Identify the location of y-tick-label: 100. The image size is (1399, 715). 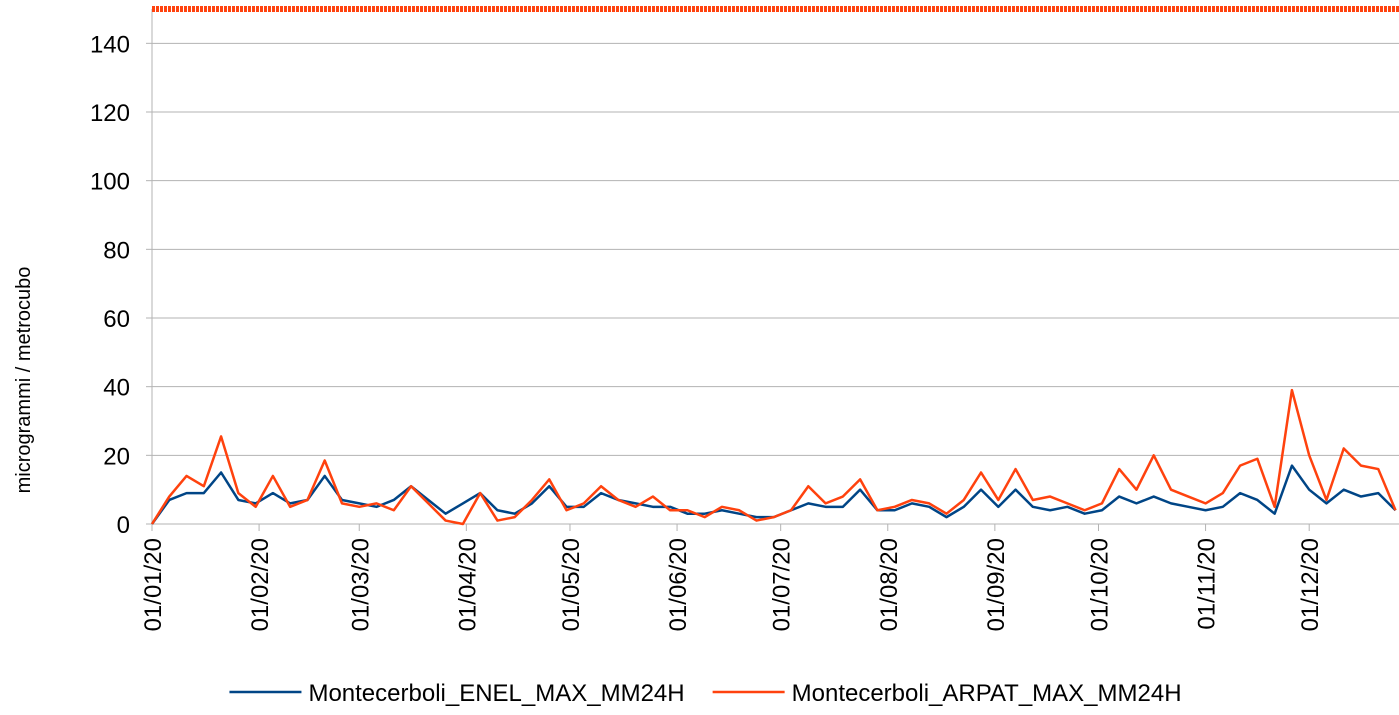
(110, 182).